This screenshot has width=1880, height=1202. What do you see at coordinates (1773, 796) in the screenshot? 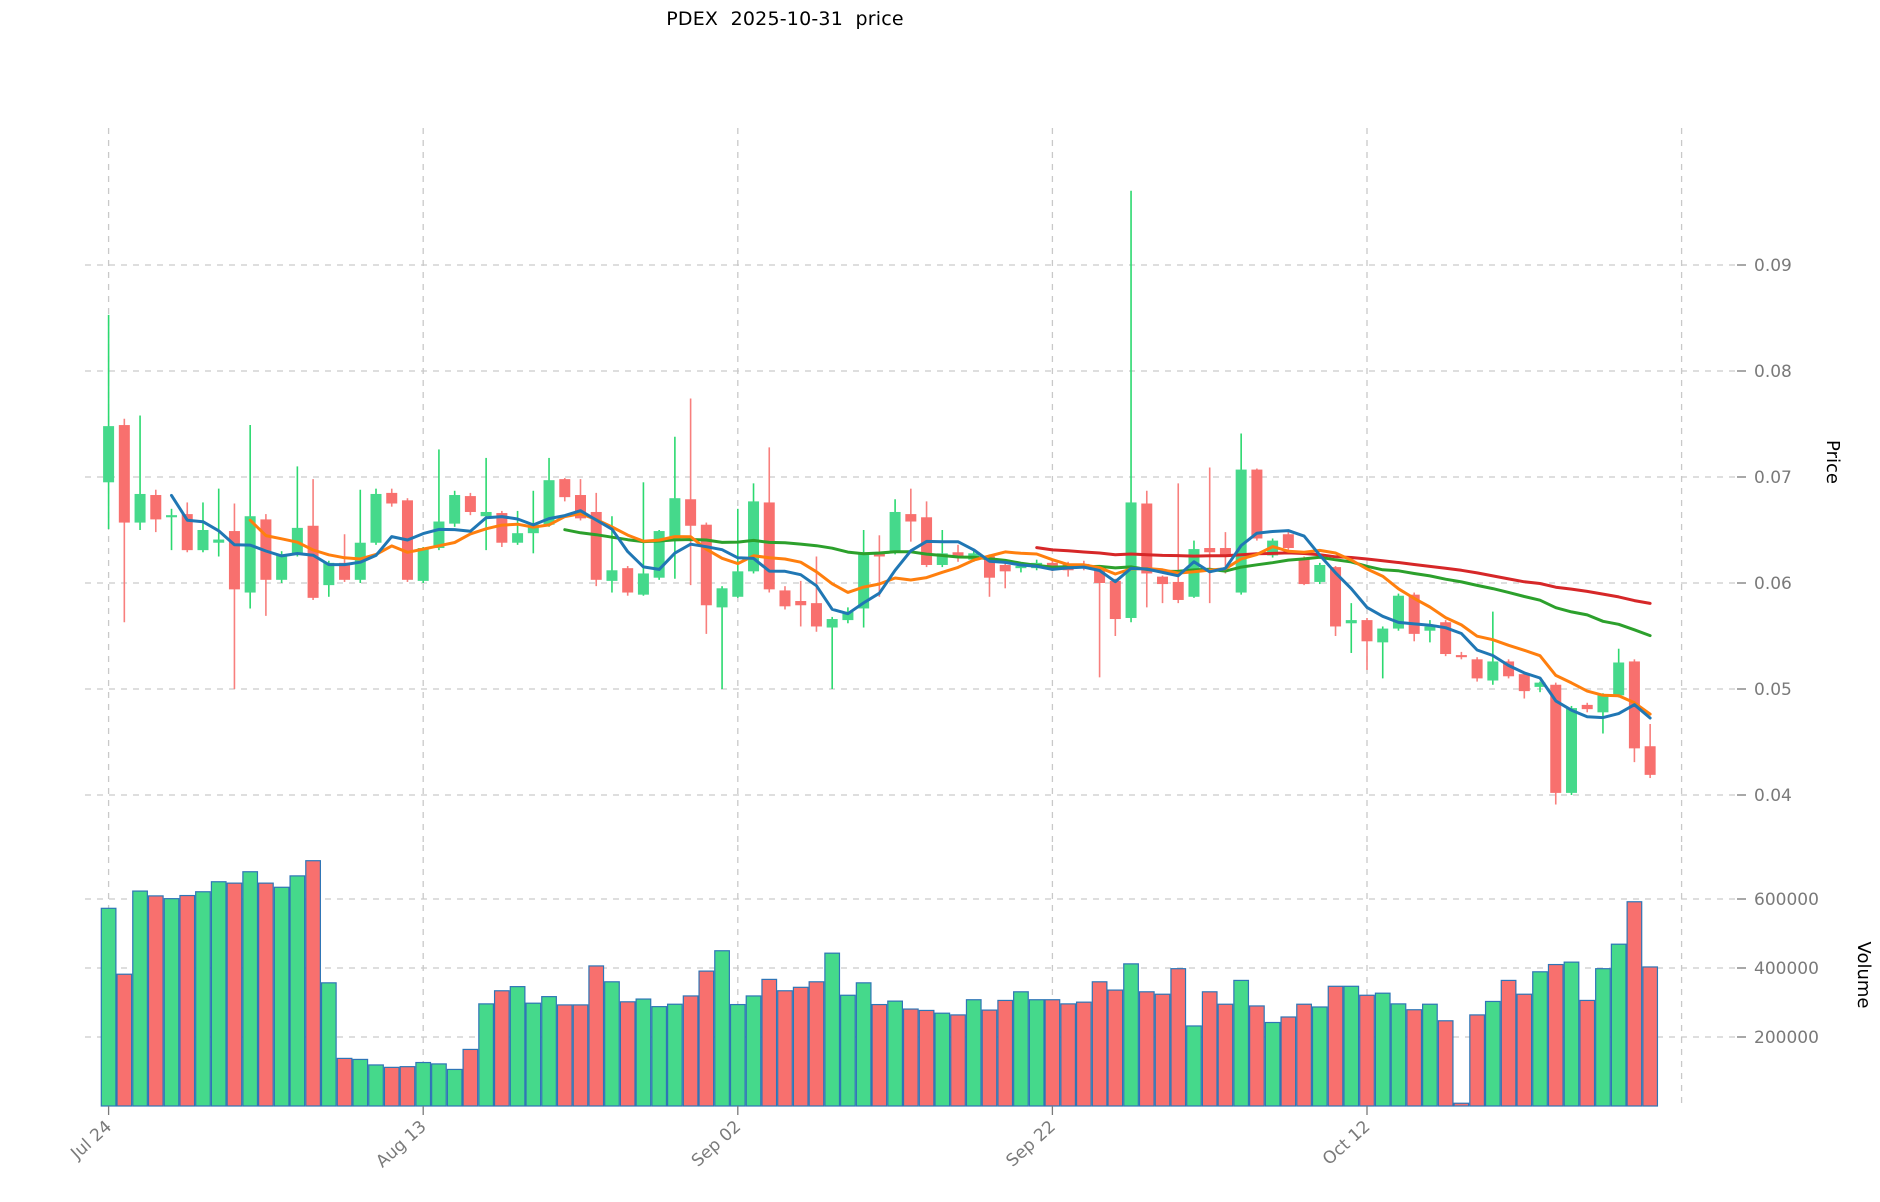
I see `price-tick-label: 0.04` at bounding box center [1773, 796].